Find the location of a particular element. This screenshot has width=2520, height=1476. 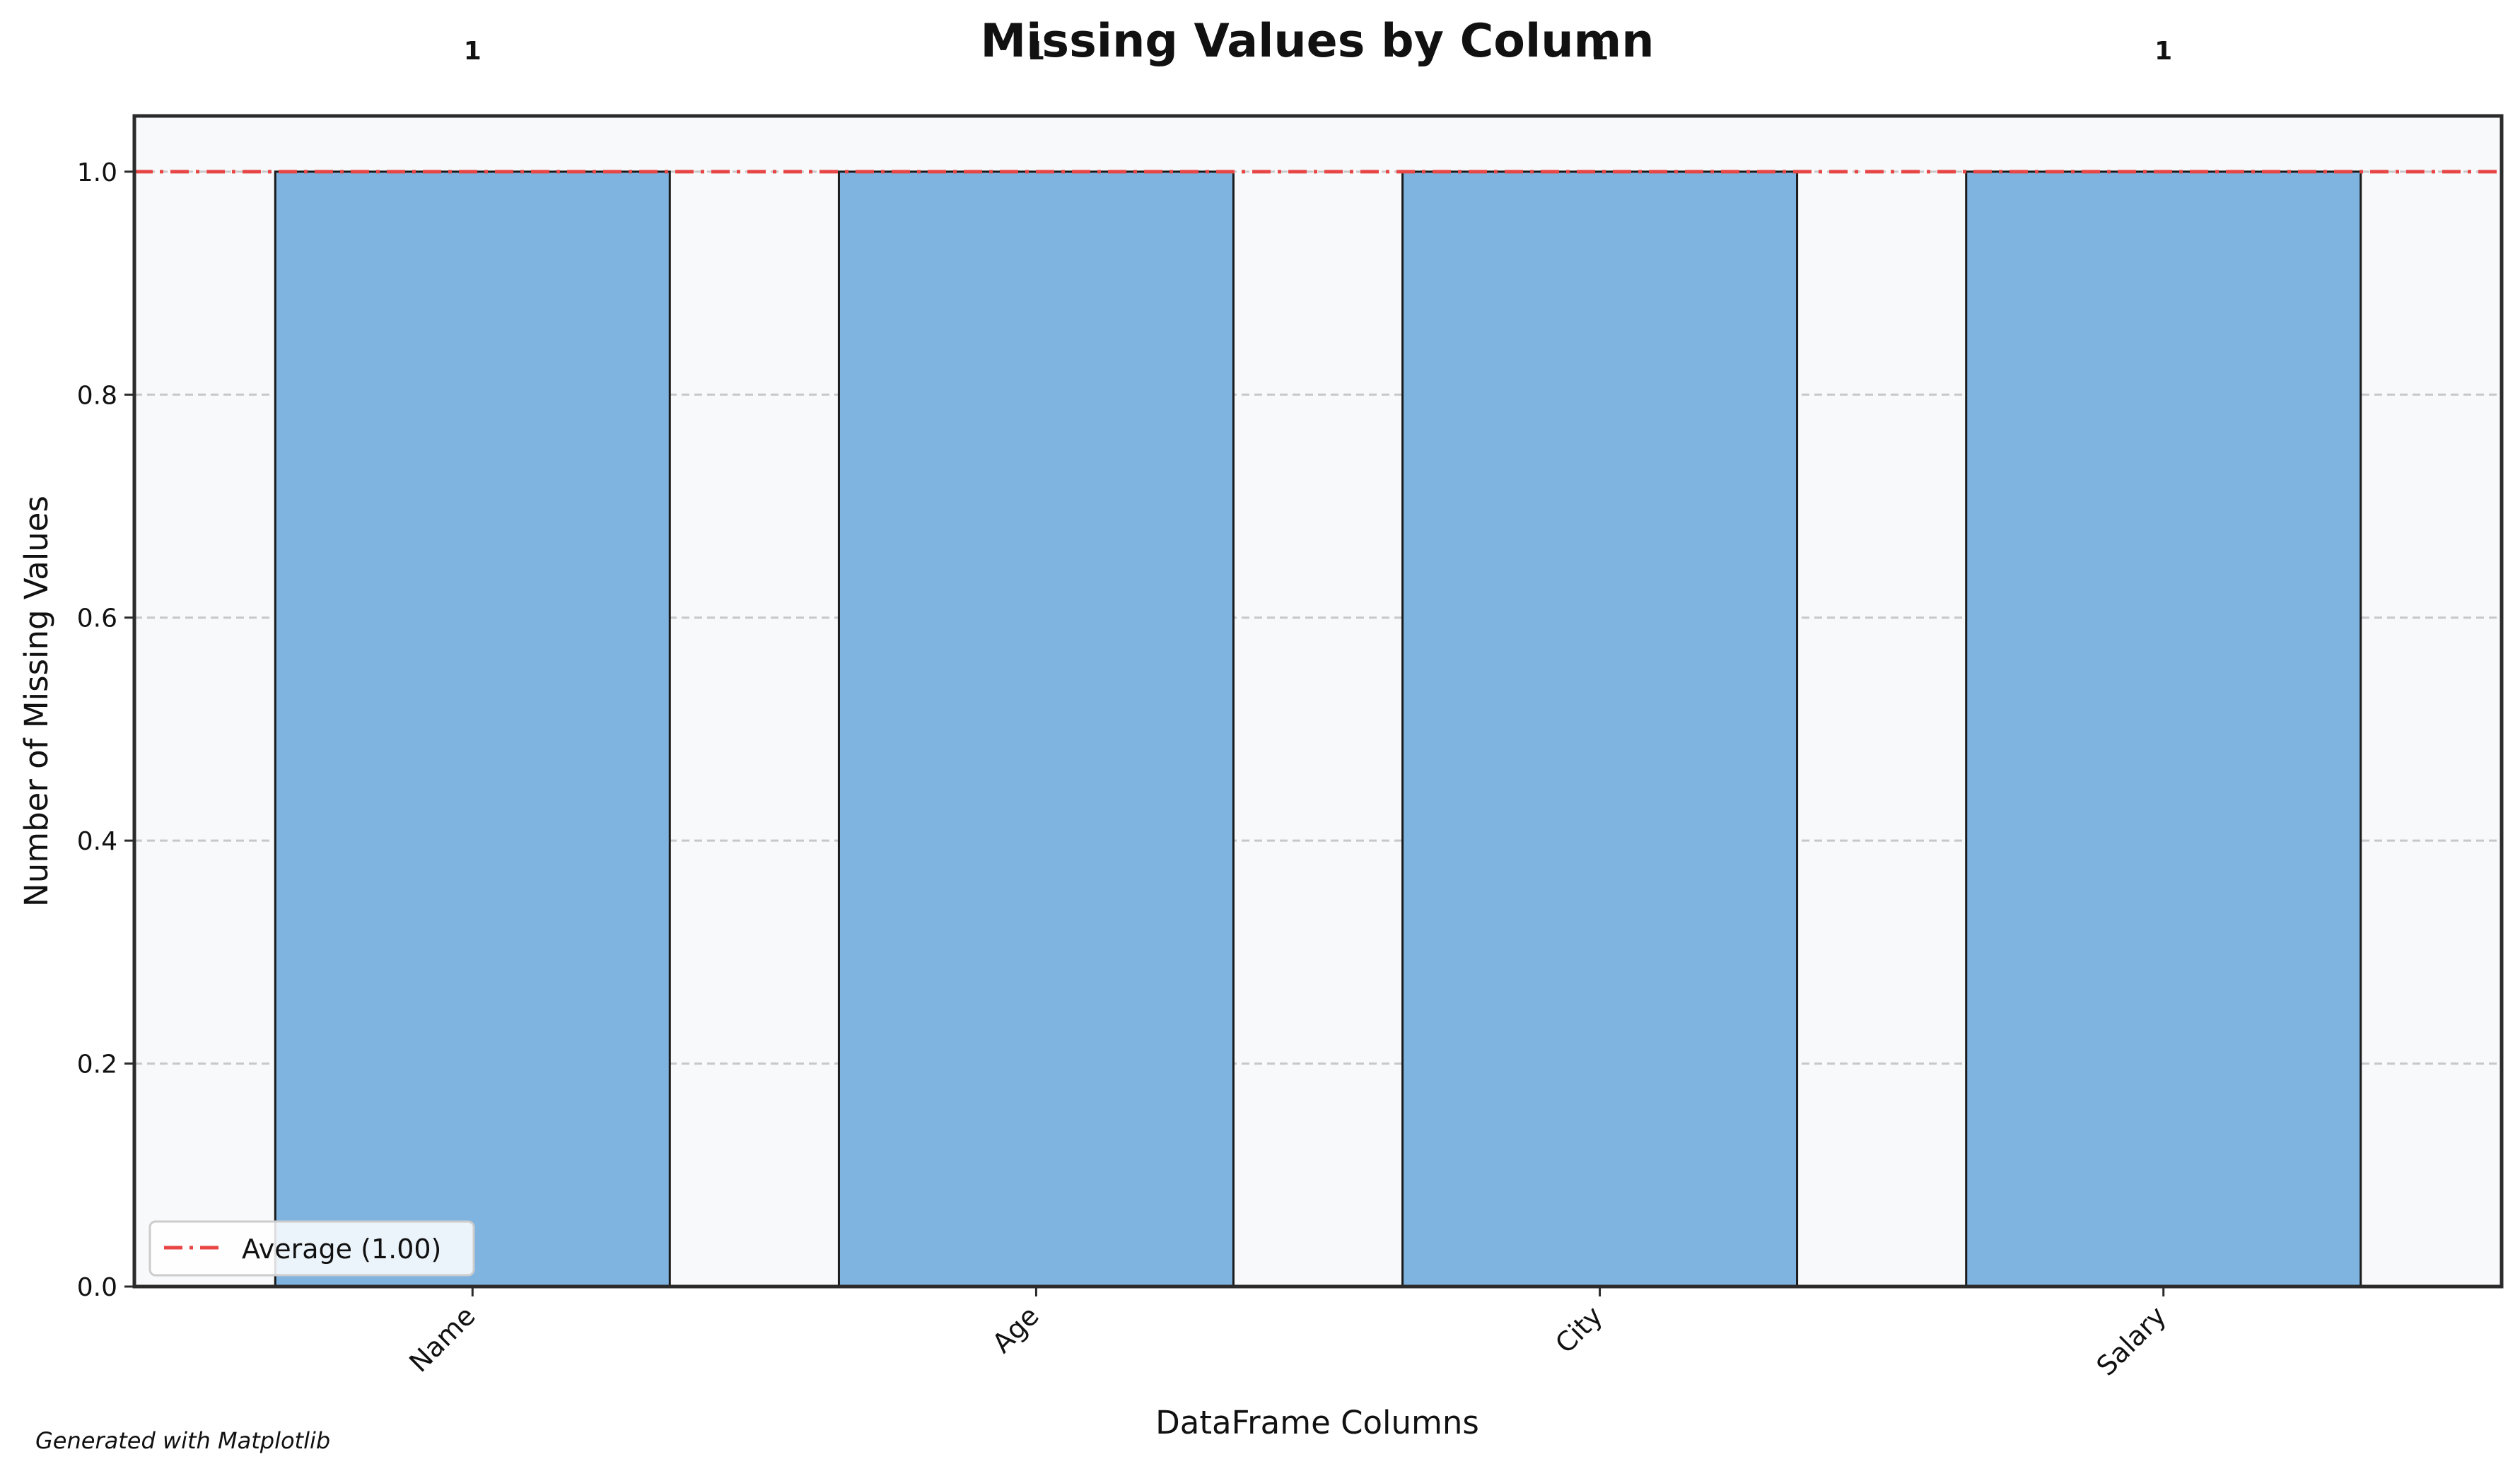

y-axis-label: Number of Missing Values is located at coordinates (36, 701).